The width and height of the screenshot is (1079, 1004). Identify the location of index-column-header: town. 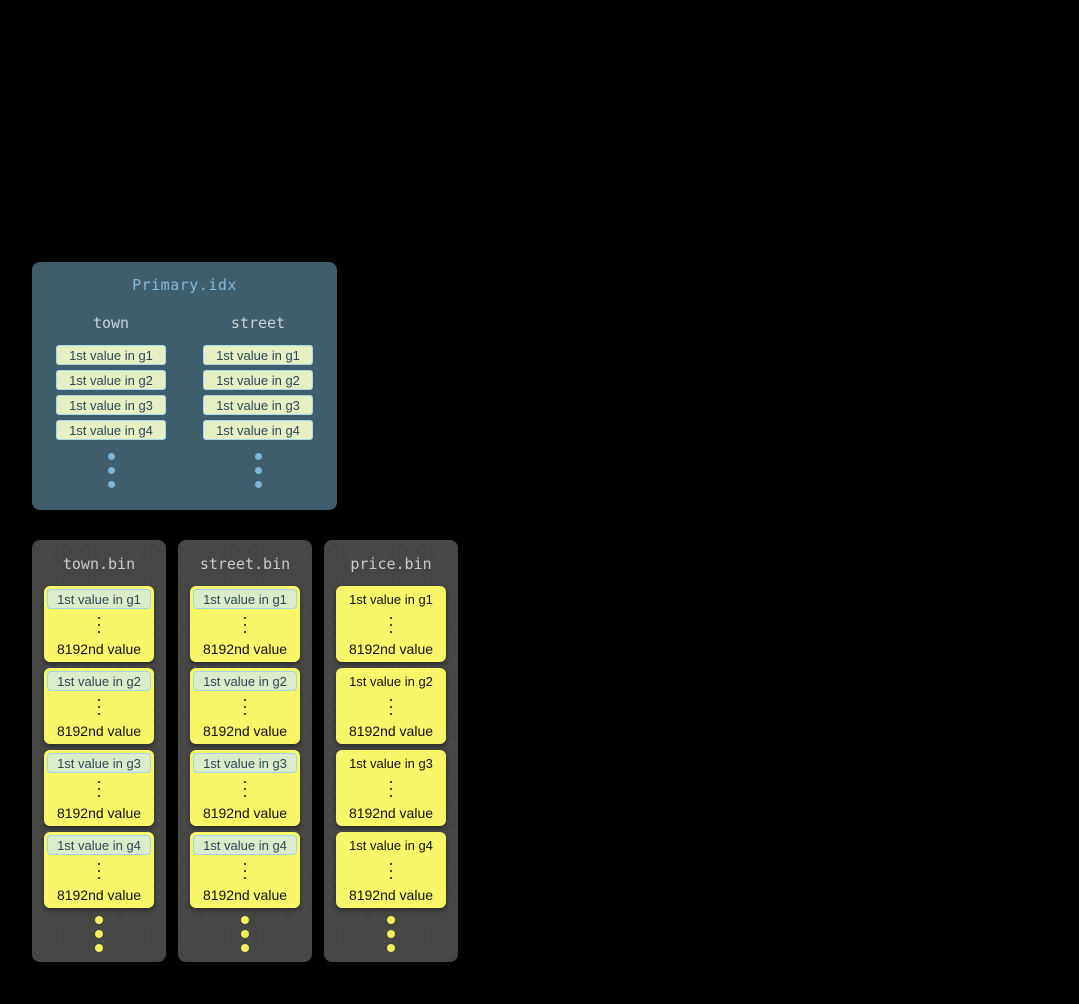
(111, 323).